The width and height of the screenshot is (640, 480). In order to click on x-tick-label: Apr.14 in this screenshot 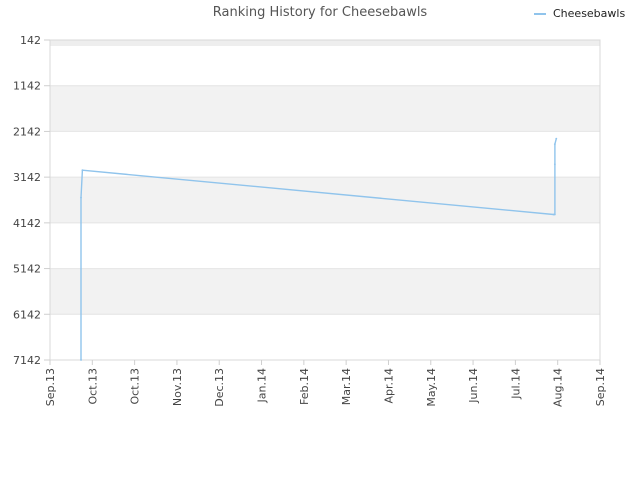, I will do `click(388, 386)`.